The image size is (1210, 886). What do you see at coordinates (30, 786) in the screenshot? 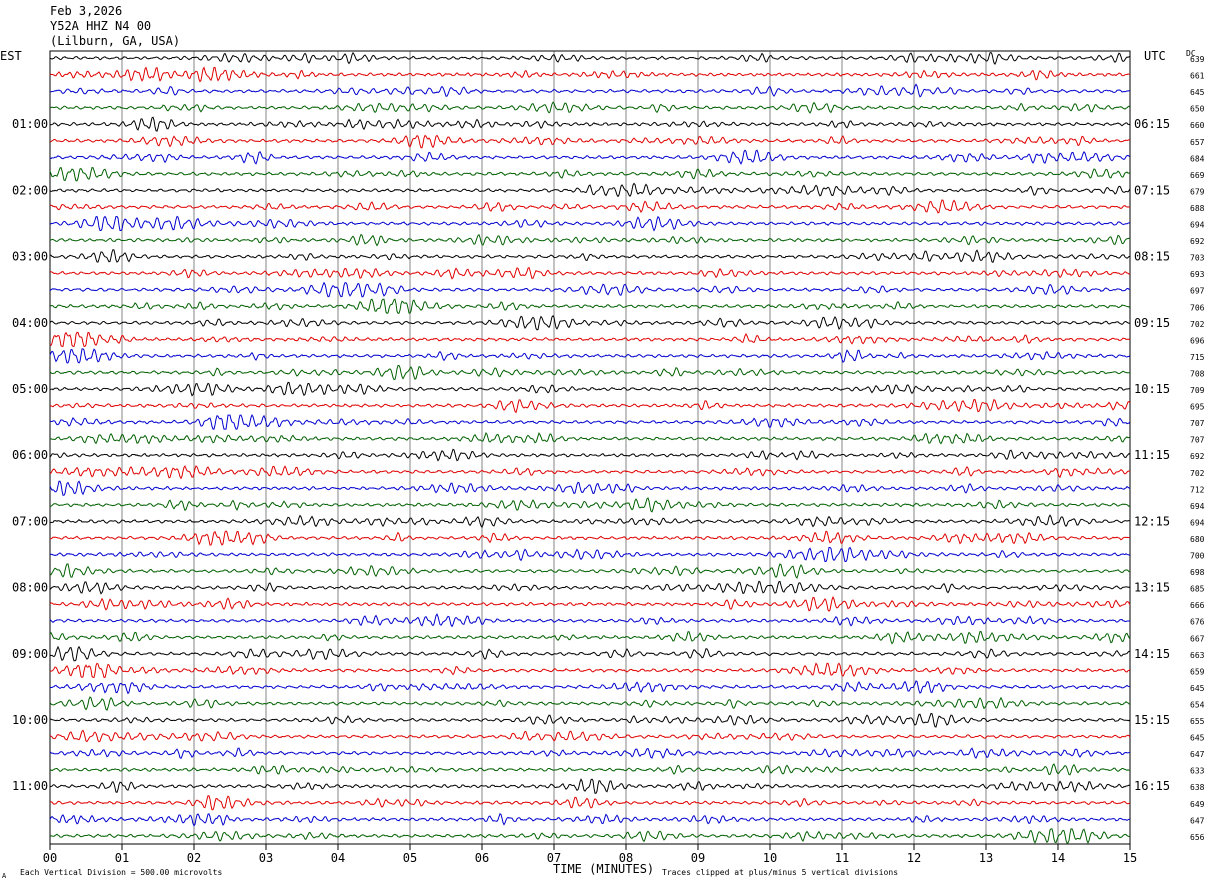
I see `est-hour-label: 11:00` at bounding box center [30, 786].